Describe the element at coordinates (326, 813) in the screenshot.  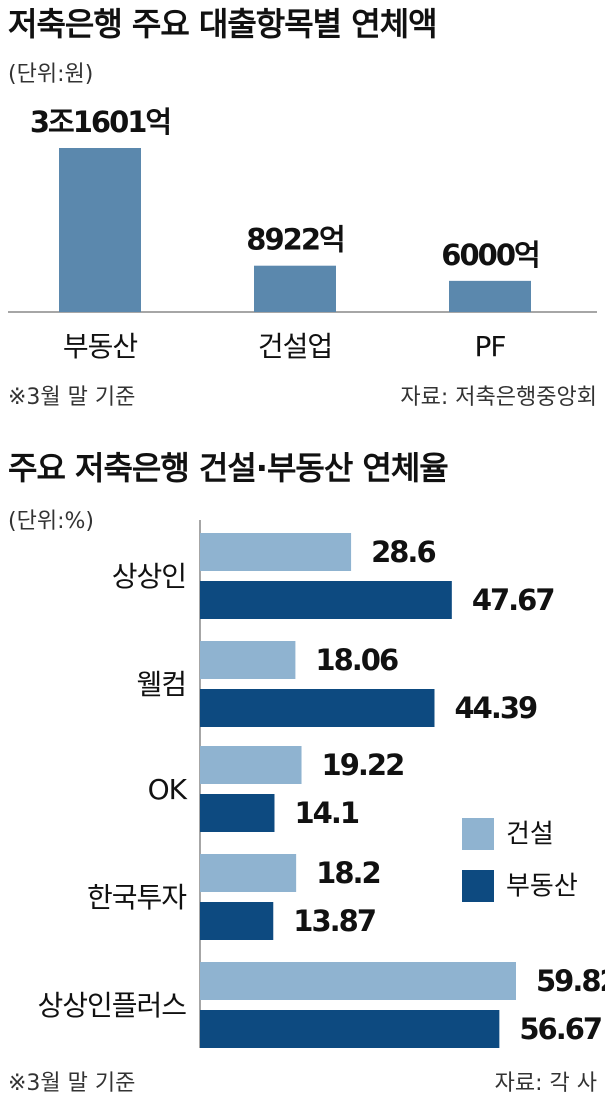
I see `value-label: 14.1` at that location.